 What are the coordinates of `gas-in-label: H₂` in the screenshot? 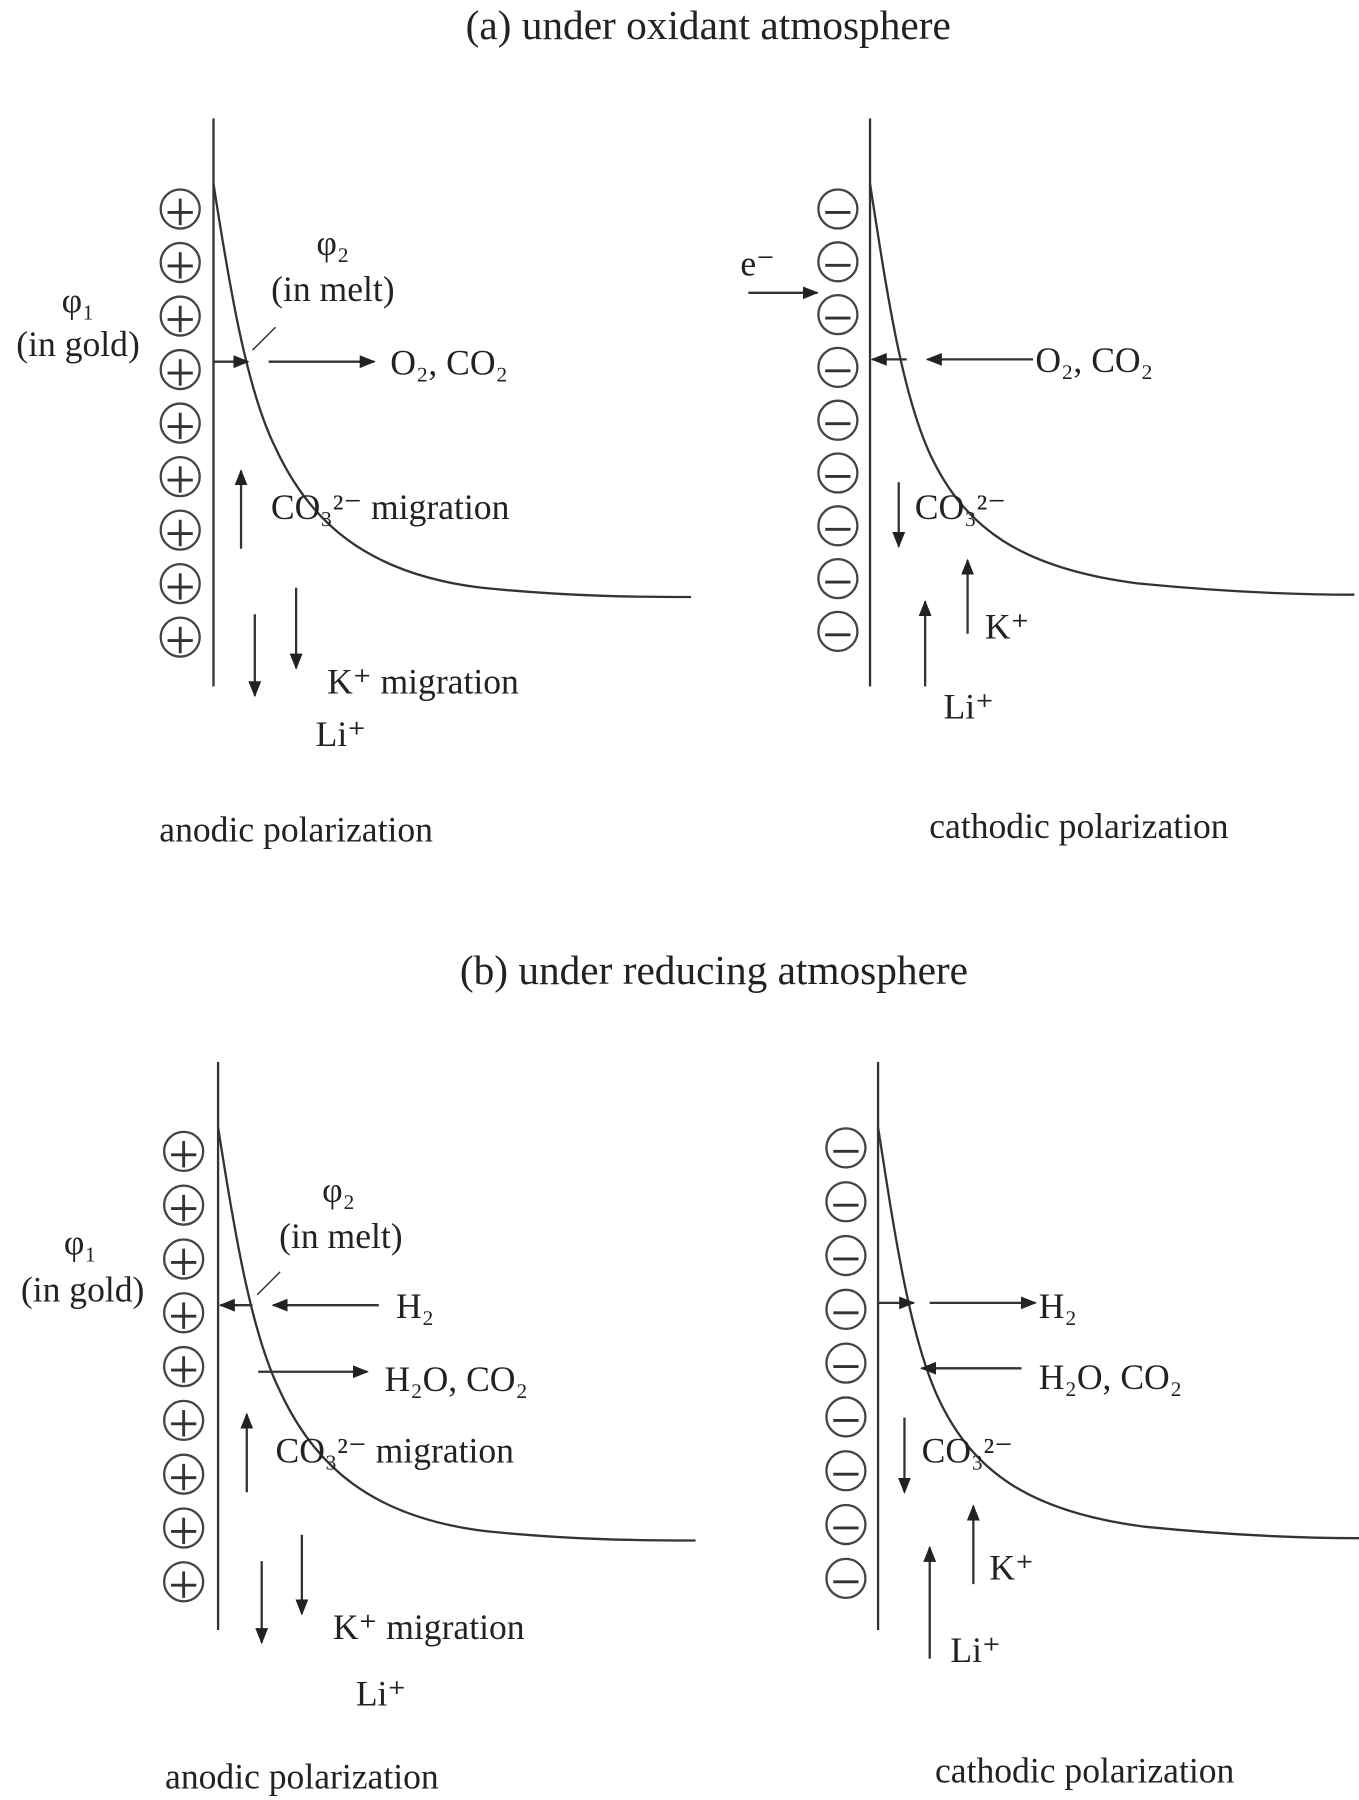 It's located at (415, 1306).